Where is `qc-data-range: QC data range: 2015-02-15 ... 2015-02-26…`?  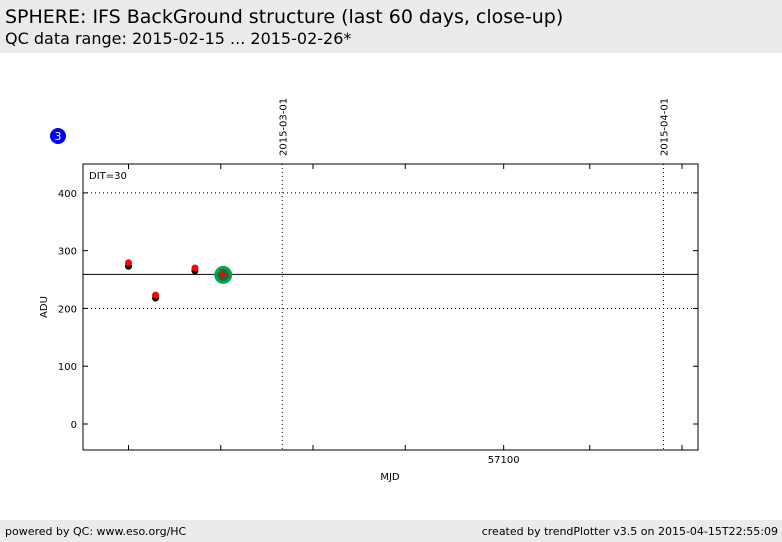 qc-data-range: QC data range: 2015-02-15 ... 2015-02-26… is located at coordinates (178, 38).